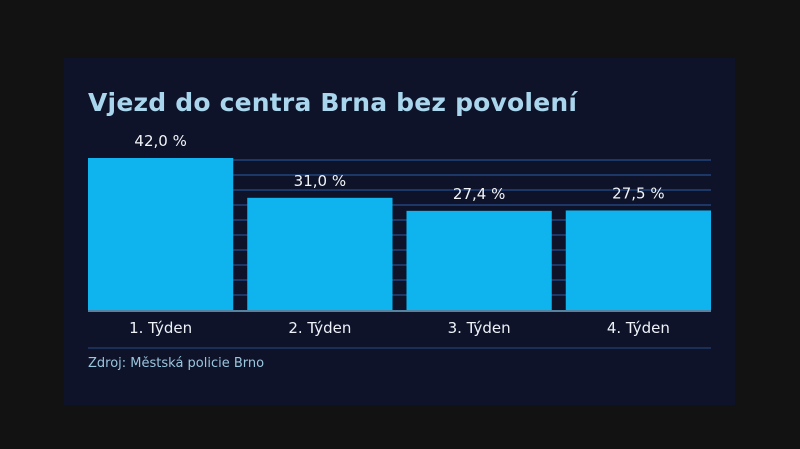  I want to click on source-note: Zdroj: Městská policie Brno, so click(176, 363).